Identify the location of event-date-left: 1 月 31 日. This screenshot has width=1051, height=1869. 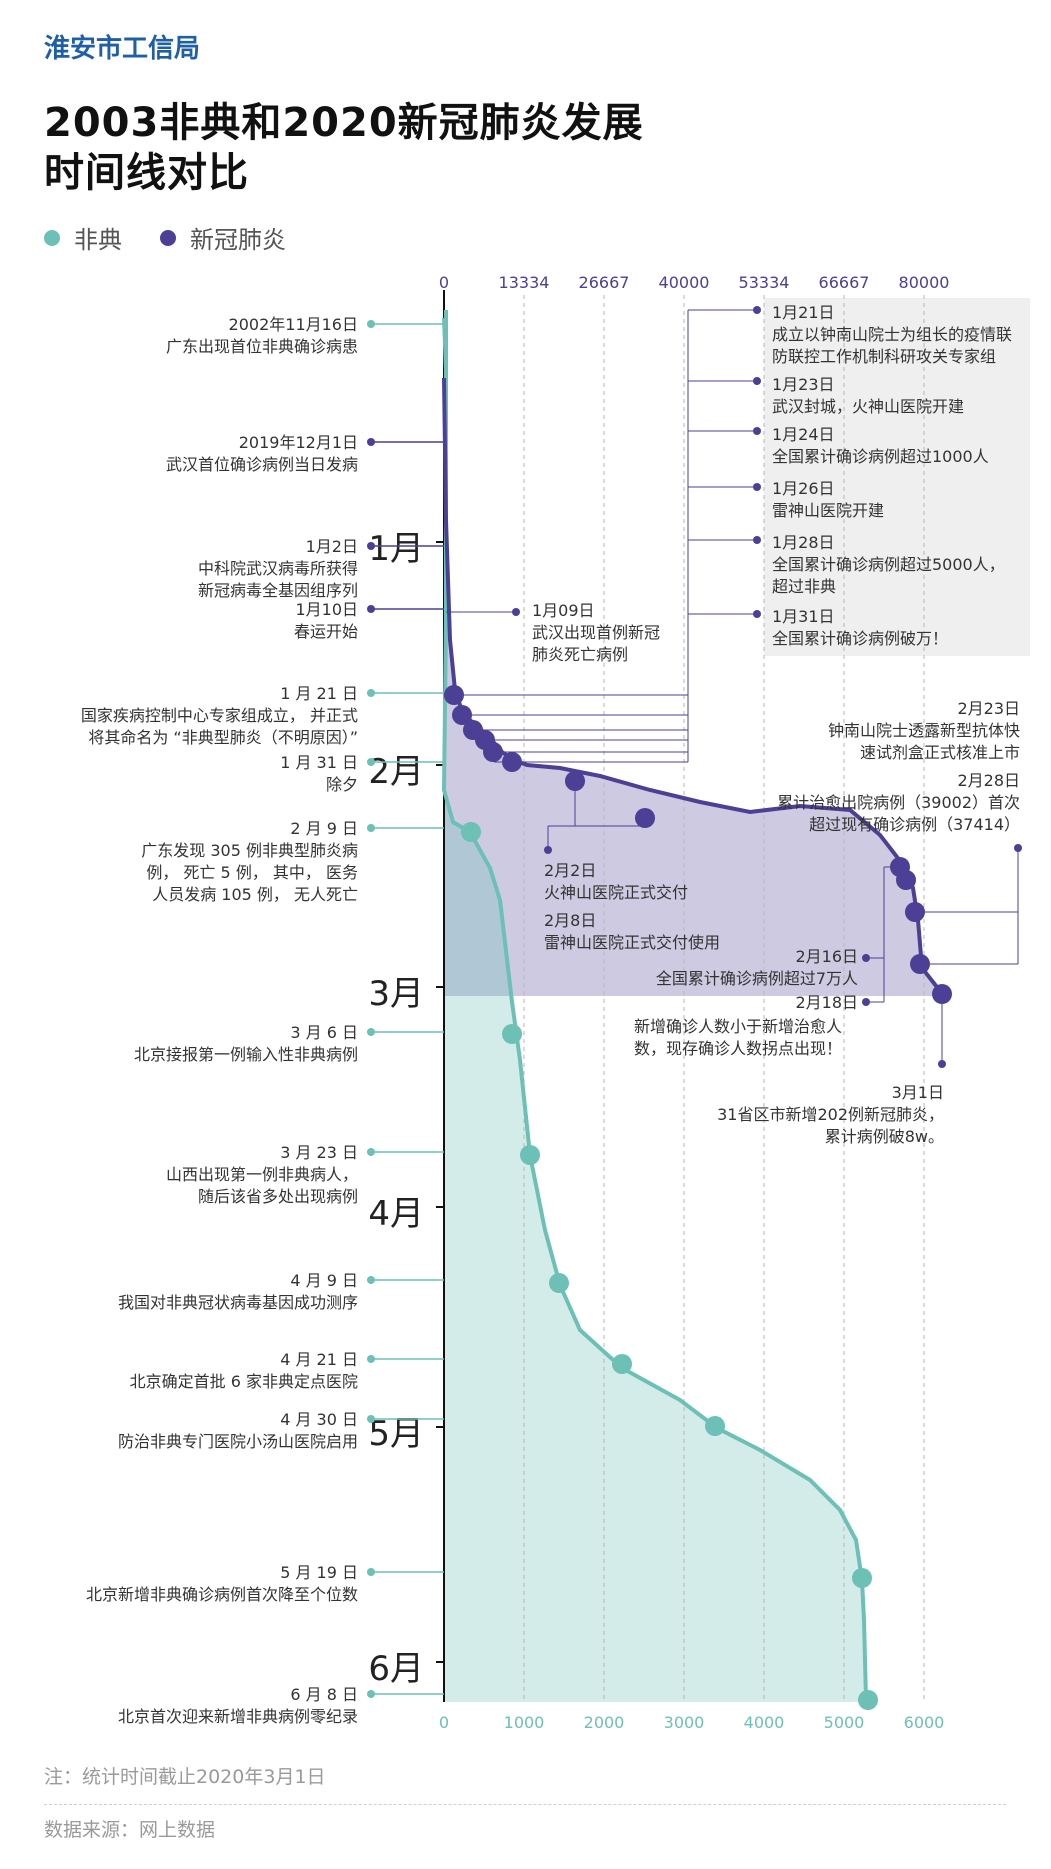
(319, 762).